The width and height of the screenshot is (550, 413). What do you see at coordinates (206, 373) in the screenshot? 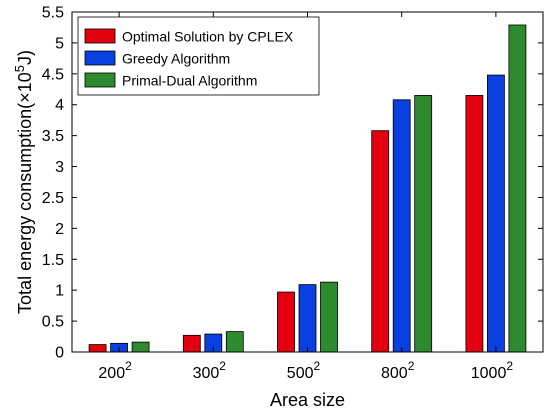
I see `x-tick-label-base: 300` at bounding box center [206, 373].